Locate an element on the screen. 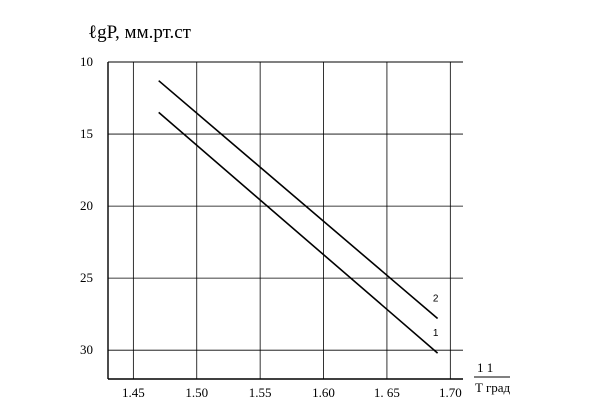 The image size is (591, 417). y-tick-label: 30 is located at coordinates (86, 349).